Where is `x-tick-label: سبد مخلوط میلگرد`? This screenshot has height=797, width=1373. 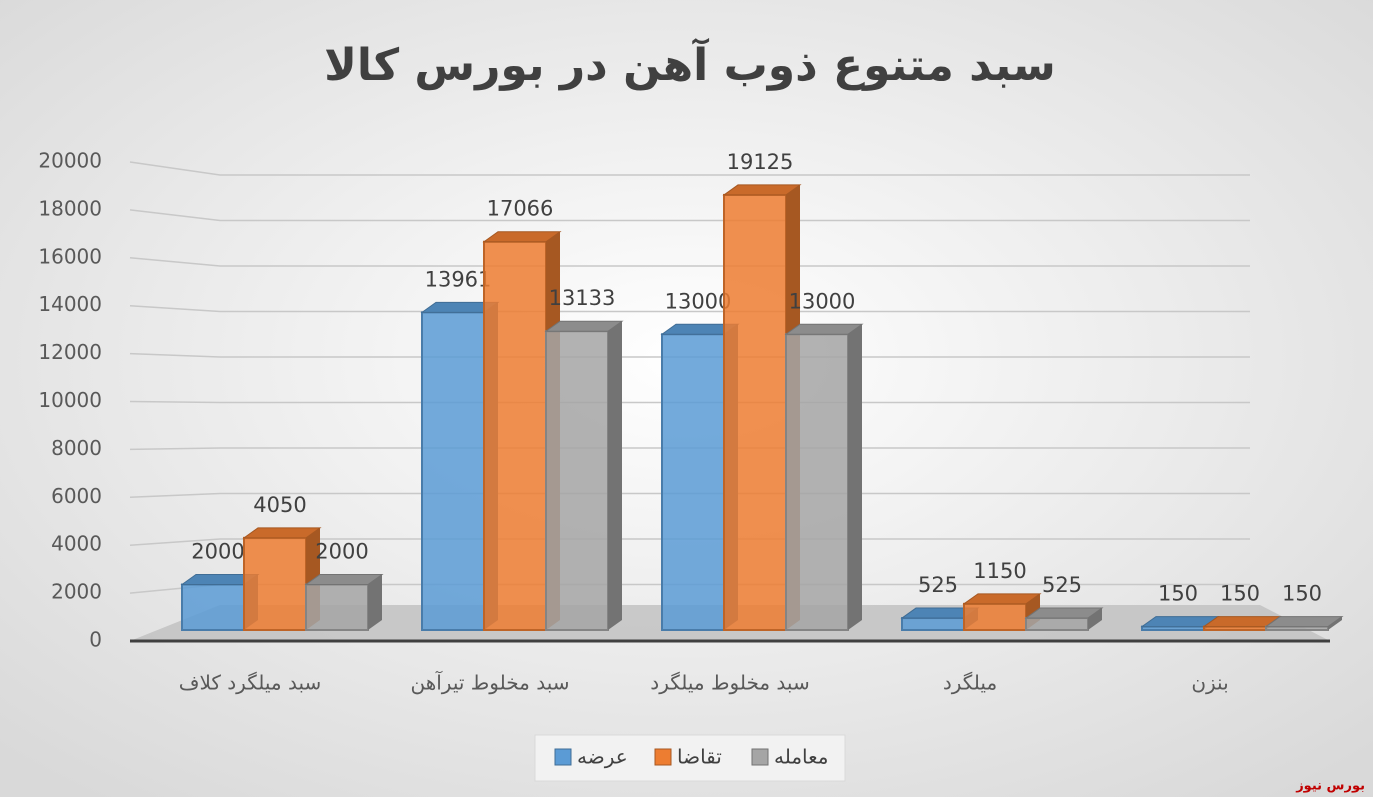
x-tick-label: سبد مخلوط میلگرد is located at coordinates (729, 683).